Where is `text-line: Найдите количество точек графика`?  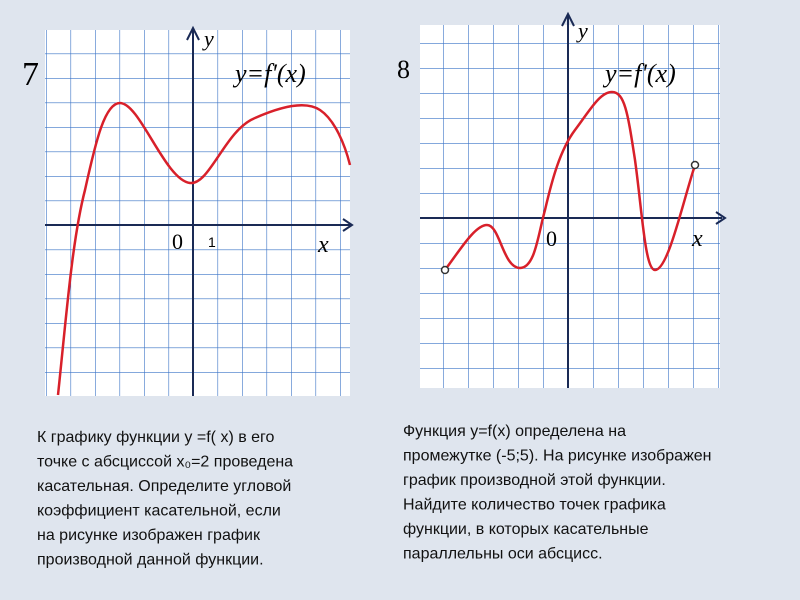 text-line: Найдите количество точек графика is located at coordinates (534, 505).